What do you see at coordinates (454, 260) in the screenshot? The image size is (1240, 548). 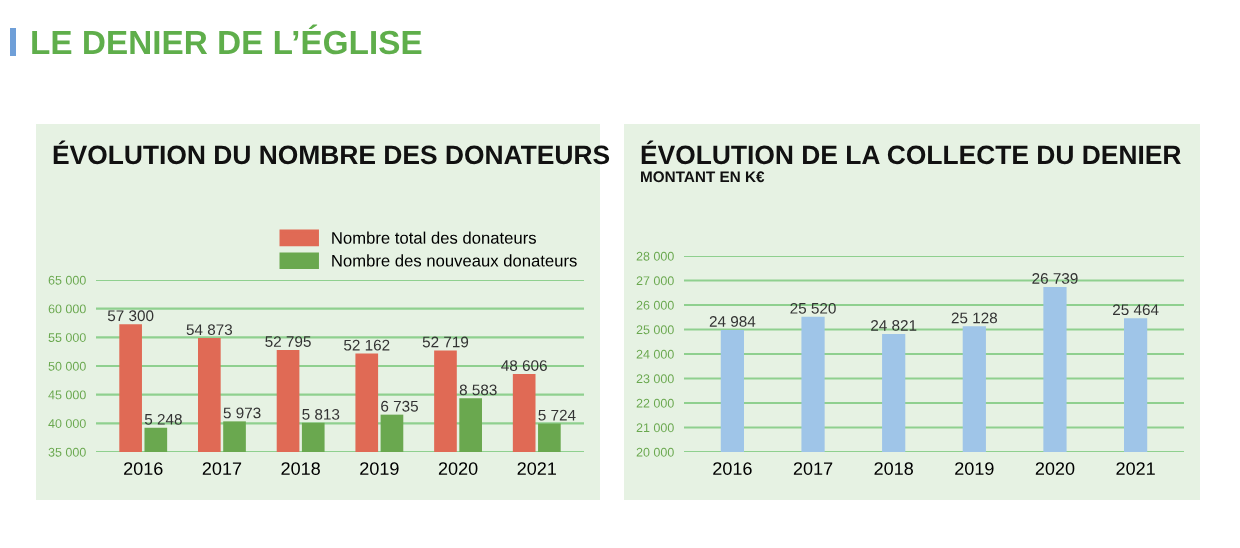 I see `legend-label: Nombre des nouveaux donateurs` at bounding box center [454, 260].